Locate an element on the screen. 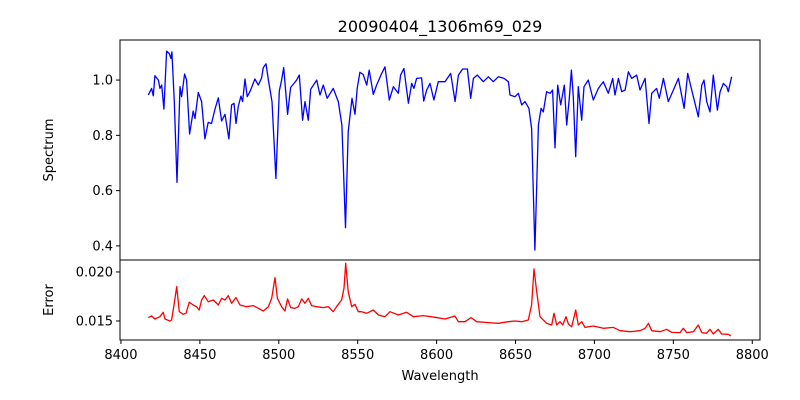 This screenshot has width=800, height=400. x-tick-label: 8550 is located at coordinates (357, 355).